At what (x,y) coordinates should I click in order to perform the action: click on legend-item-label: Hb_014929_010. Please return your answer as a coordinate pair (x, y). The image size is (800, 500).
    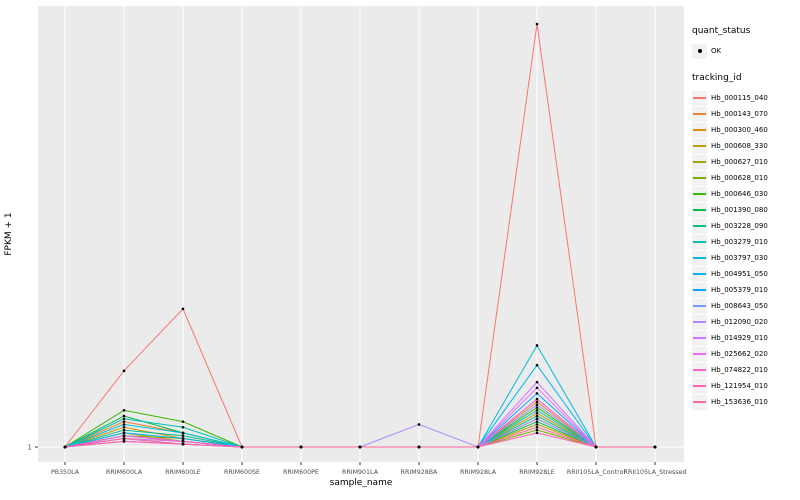
    Looking at the image, I should click on (739, 338).